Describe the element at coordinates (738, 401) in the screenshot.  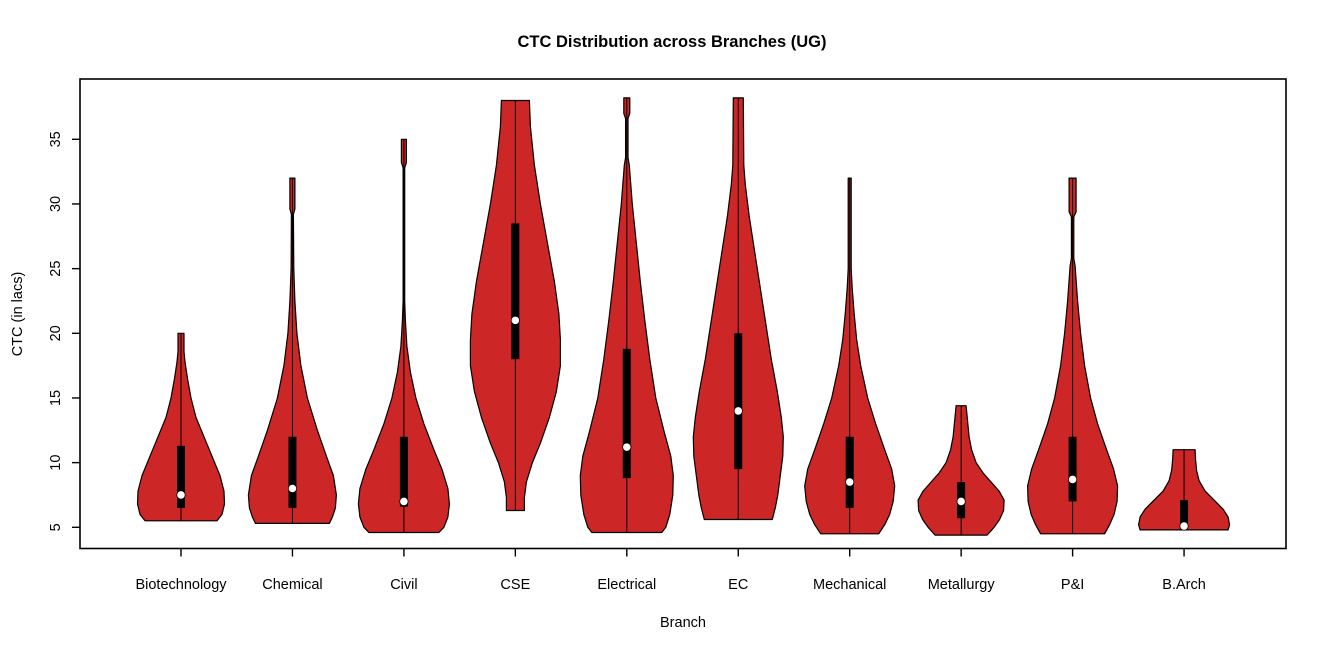
I see `violin-box-ec` at that location.